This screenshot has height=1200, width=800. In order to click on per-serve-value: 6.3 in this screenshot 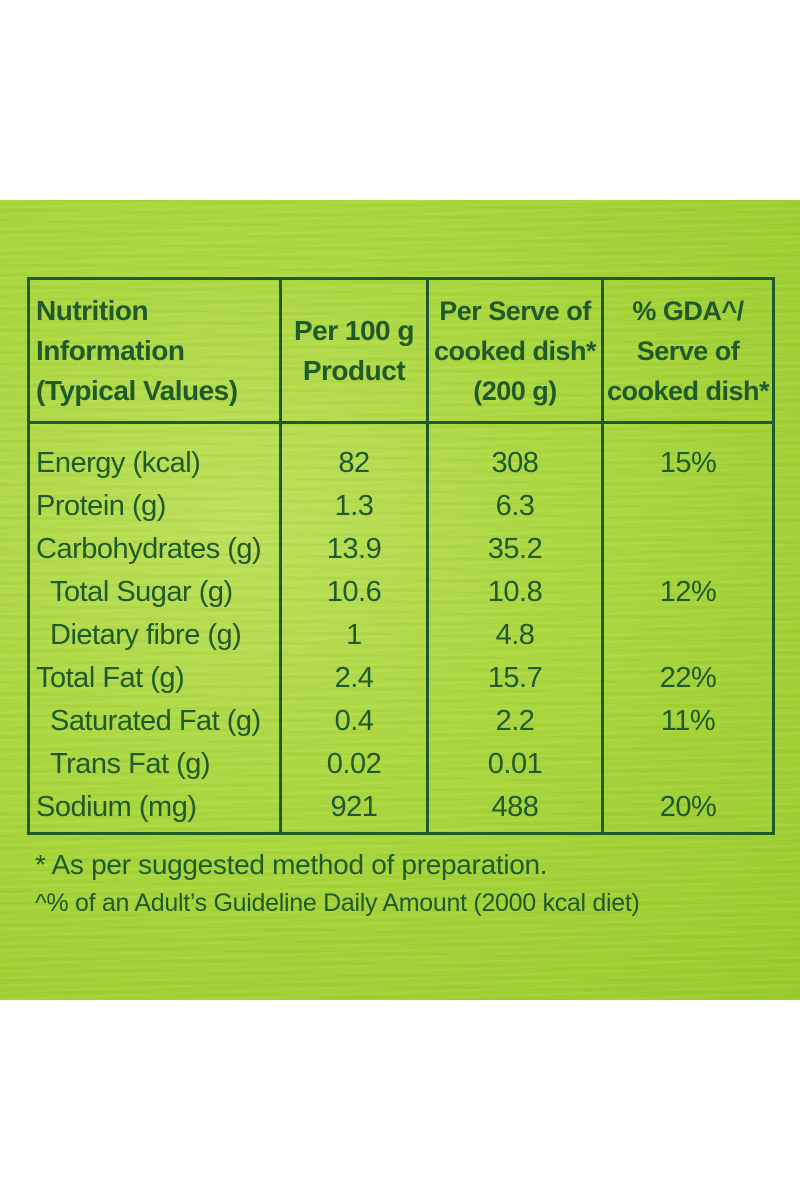, I will do `click(515, 506)`.